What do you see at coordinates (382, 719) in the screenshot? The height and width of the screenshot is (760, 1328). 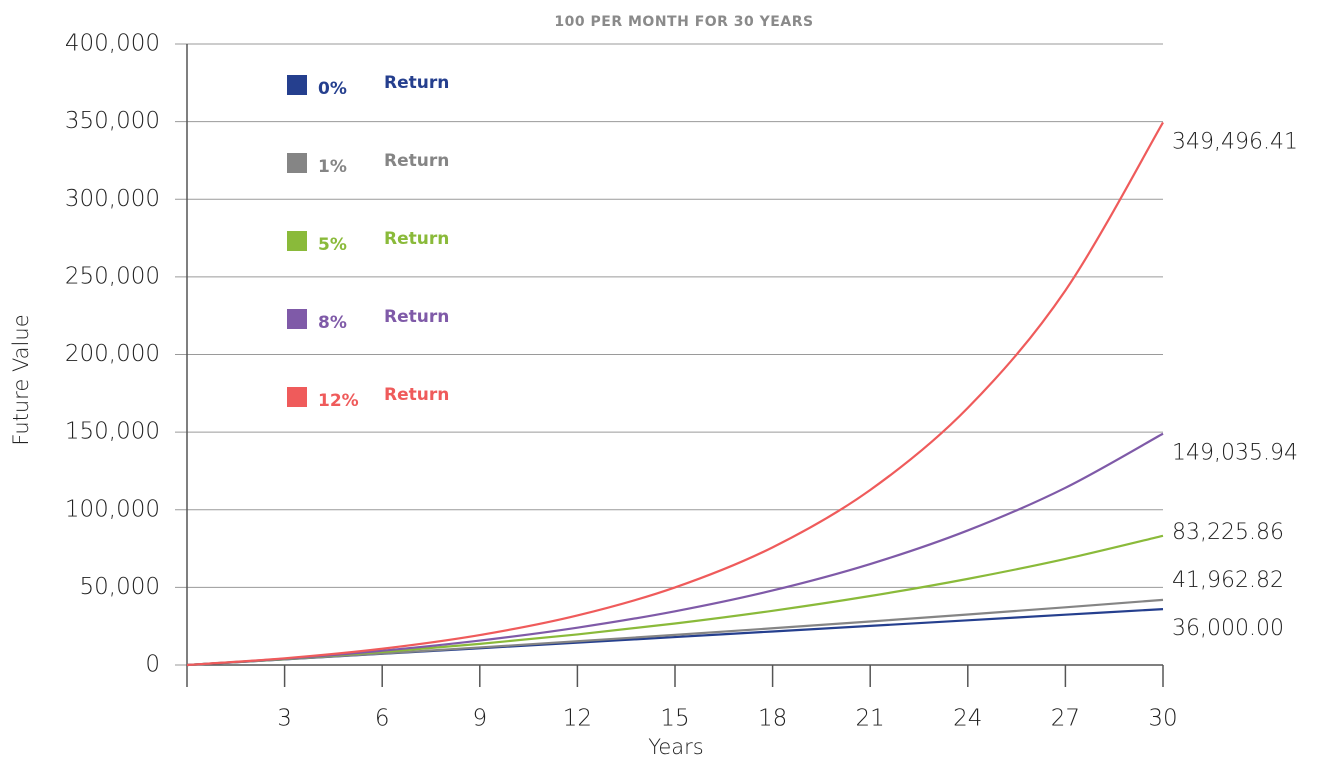 I see `x-tick-label: 6` at bounding box center [382, 719].